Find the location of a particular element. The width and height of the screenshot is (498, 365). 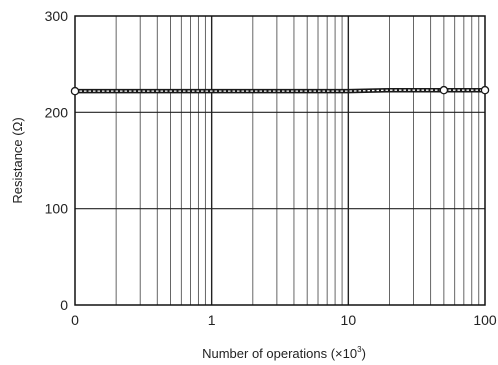

x-axis-label-tail: ) is located at coordinates (364, 353).